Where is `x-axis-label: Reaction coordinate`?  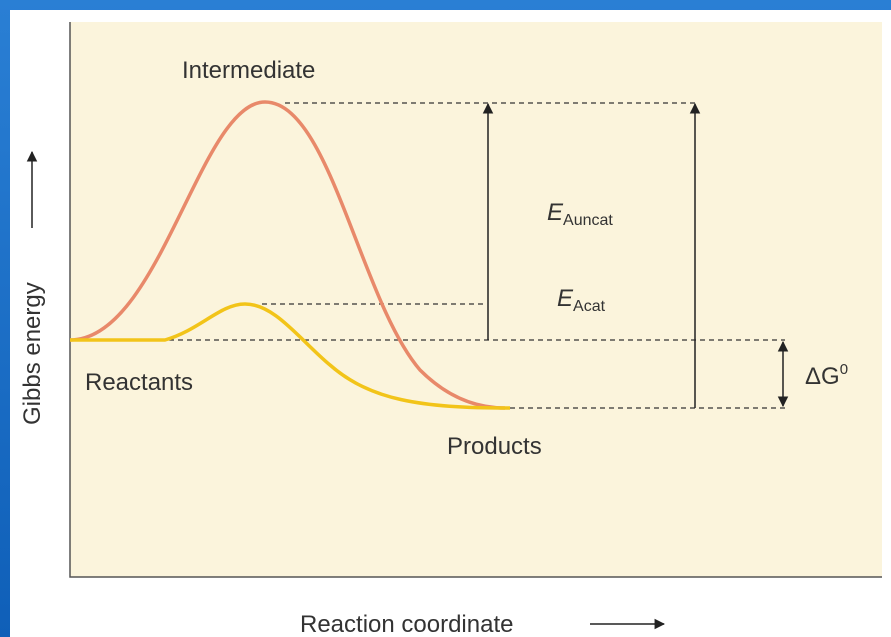
x-axis-label: Reaction coordinate is located at coordinates (406, 624).